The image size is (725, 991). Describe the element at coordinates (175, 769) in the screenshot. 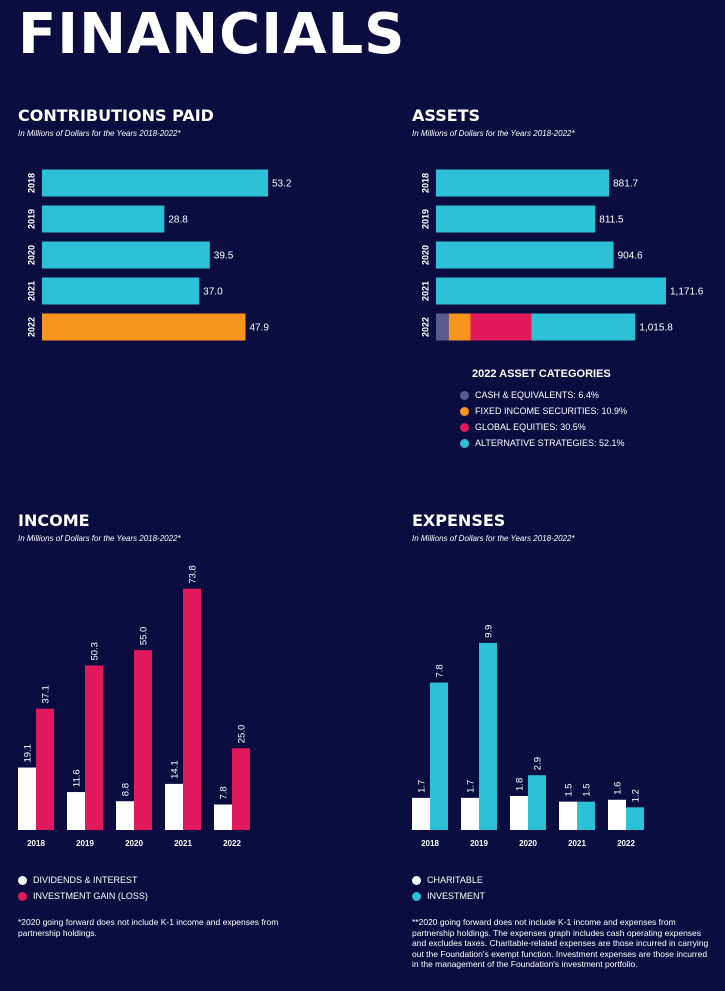

I see `bar-value-label: 14.1` at that location.